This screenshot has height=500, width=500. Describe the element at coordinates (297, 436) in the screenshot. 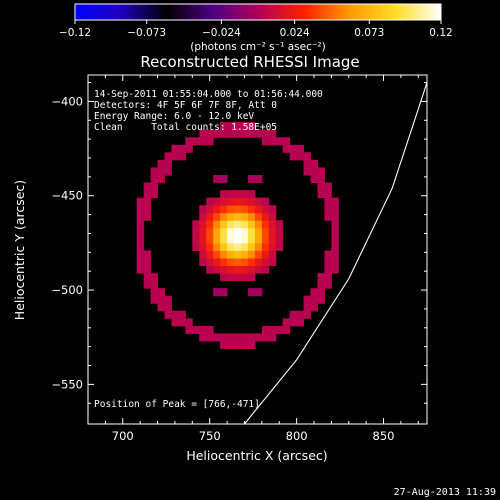

I see `x-tick-label: 800` at that location.